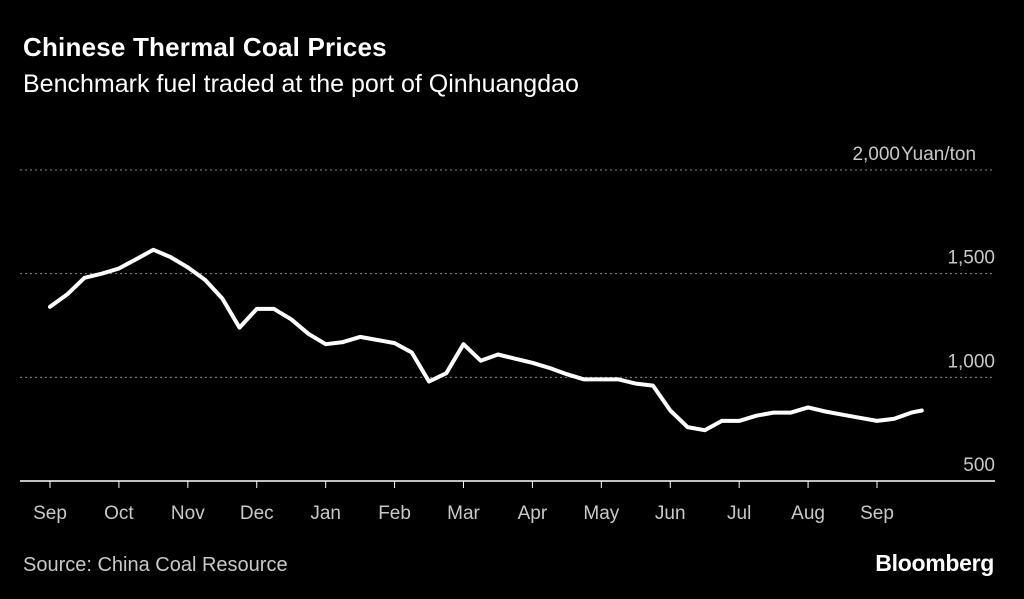 This screenshot has width=1024, height=599. Describe the element at coordinates (971, 258) in the screenshot. I see `y-tick-label: 1,500` at that location.